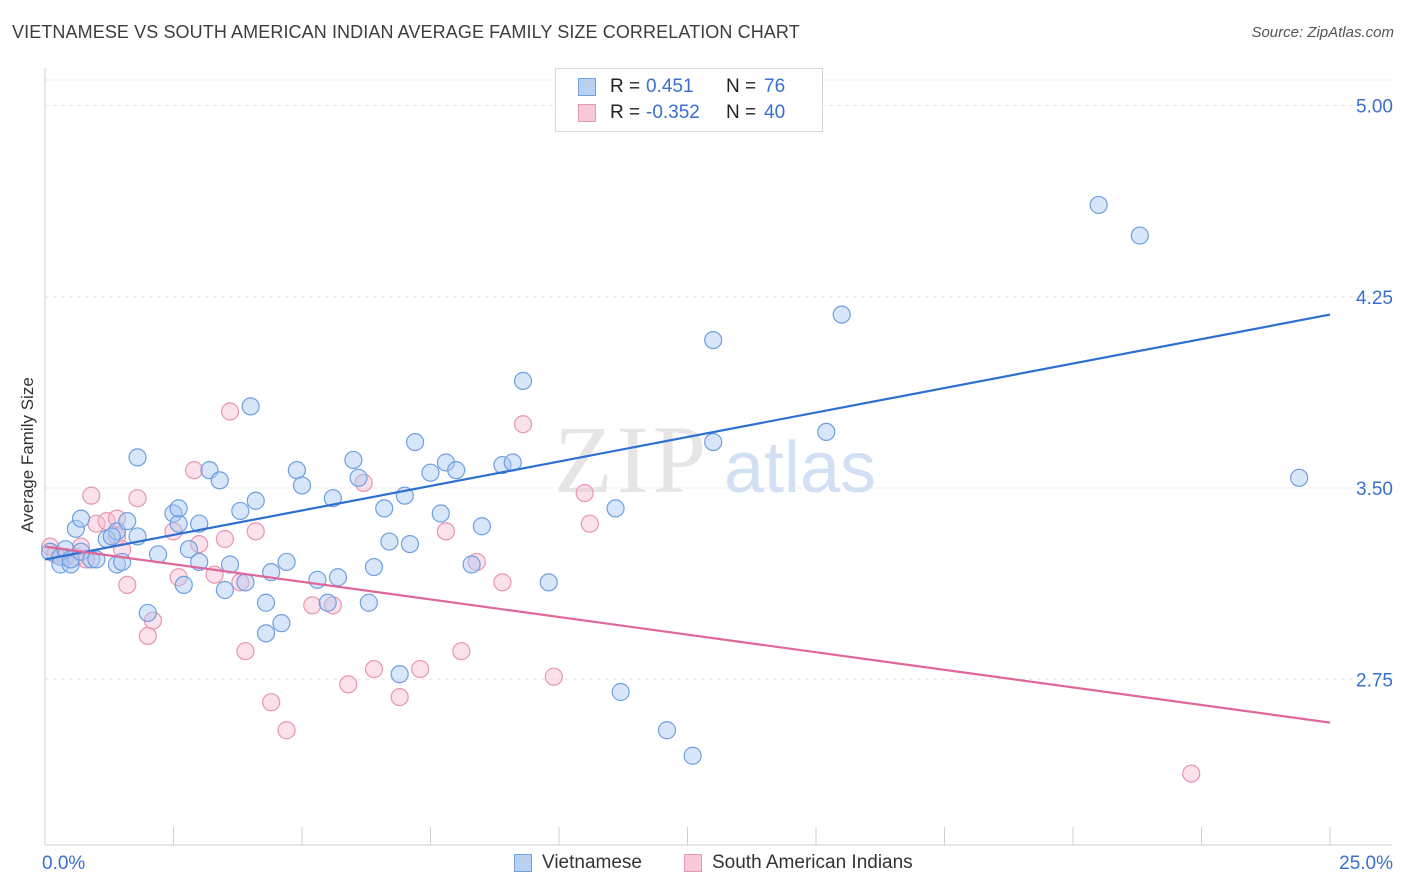  Describe the element at coordinates (587, 113) in the screenshot. I see `legend-swatch-south-american-indians` at that location.